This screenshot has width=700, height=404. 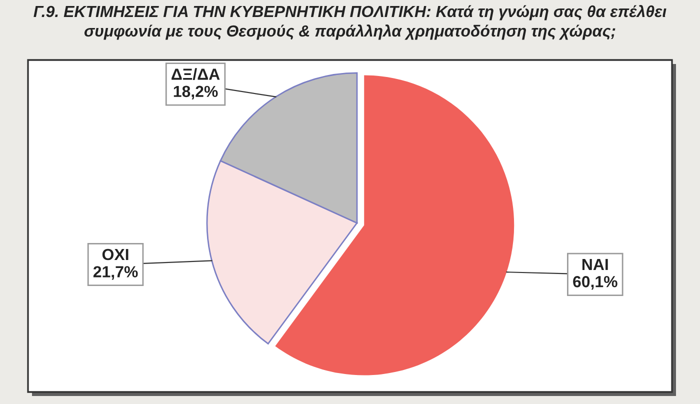 I want to click on data-label: 60,1%, so click(x=595, y=283).